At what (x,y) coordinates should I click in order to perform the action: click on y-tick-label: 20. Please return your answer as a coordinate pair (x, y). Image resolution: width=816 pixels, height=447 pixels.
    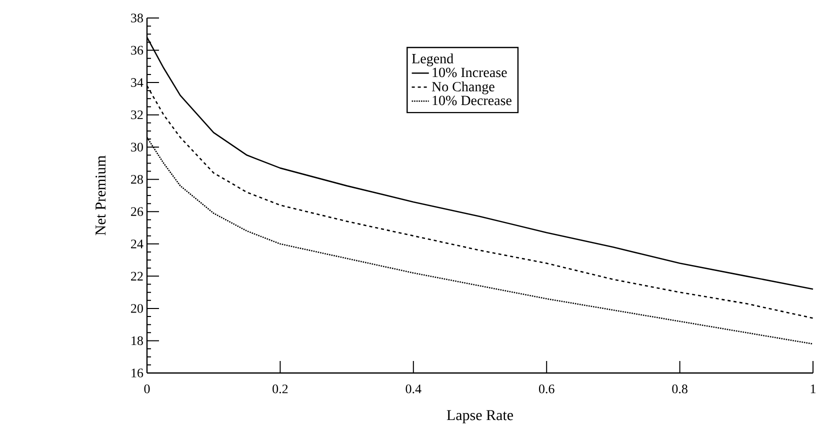
    Looking at the image, I should click on (137, 308).